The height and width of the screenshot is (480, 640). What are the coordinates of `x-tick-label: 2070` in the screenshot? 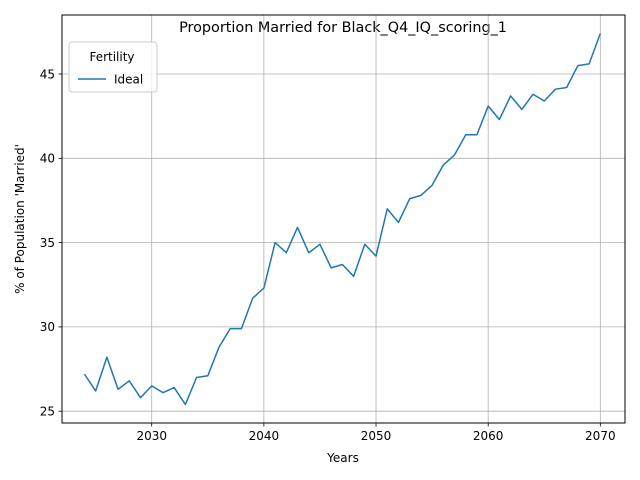 It's located at (600, 436).